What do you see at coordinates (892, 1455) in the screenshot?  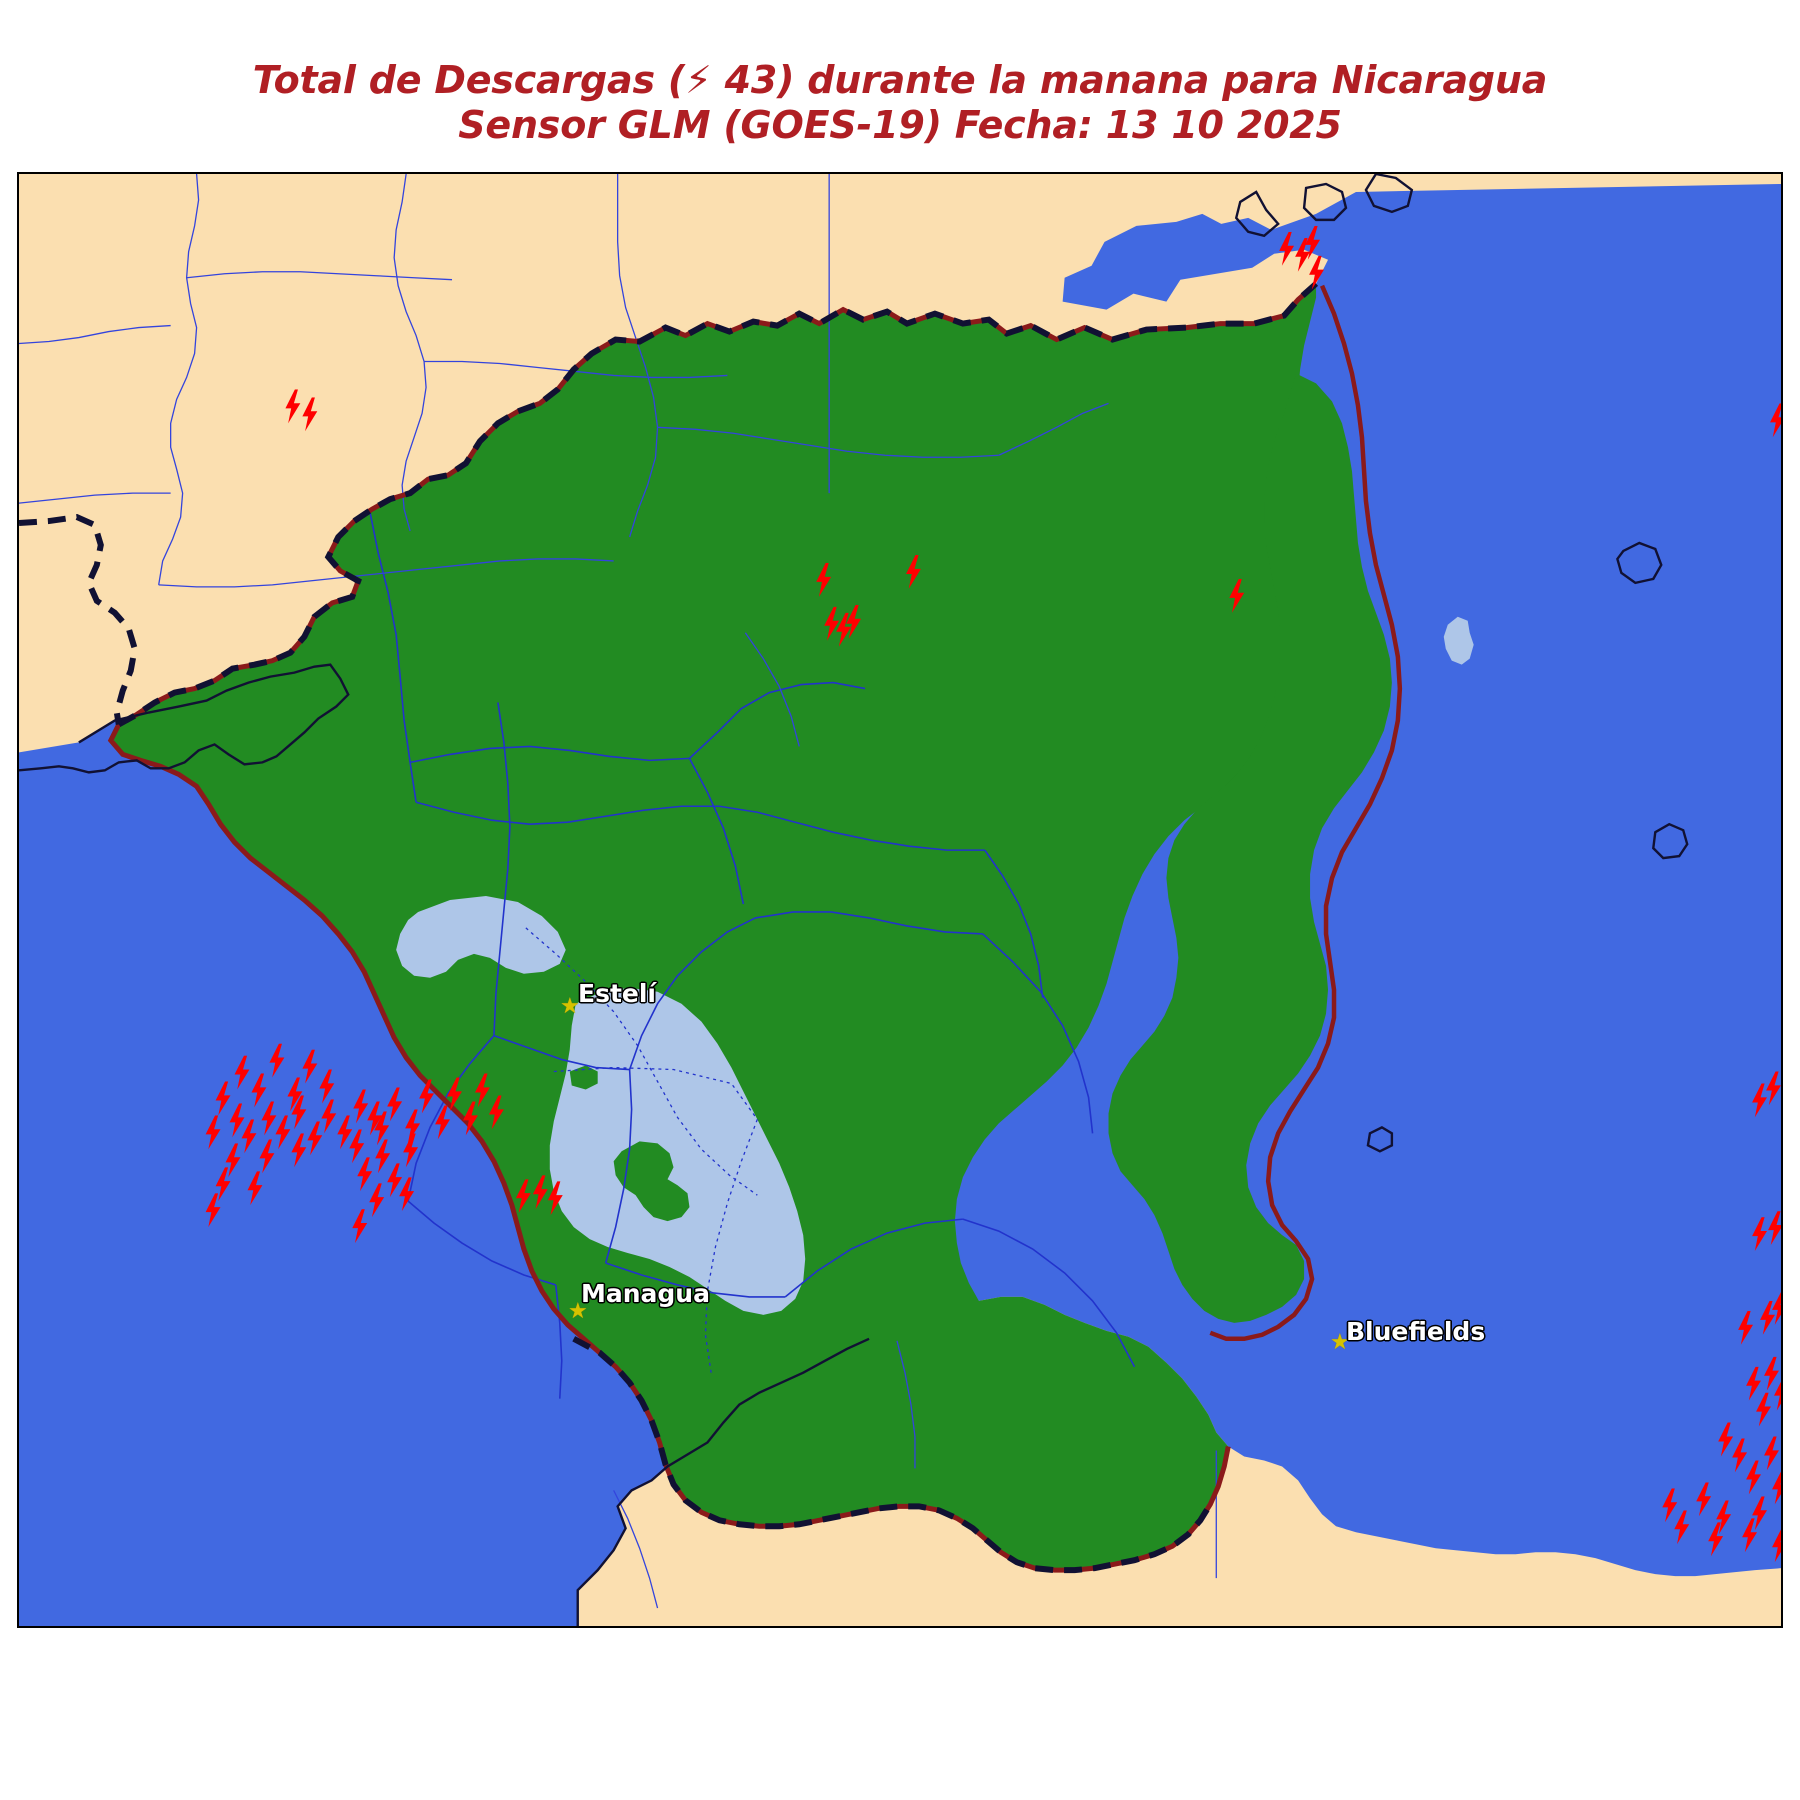 I see `national-border-south-dashed` at bounding box center [892, 1455].